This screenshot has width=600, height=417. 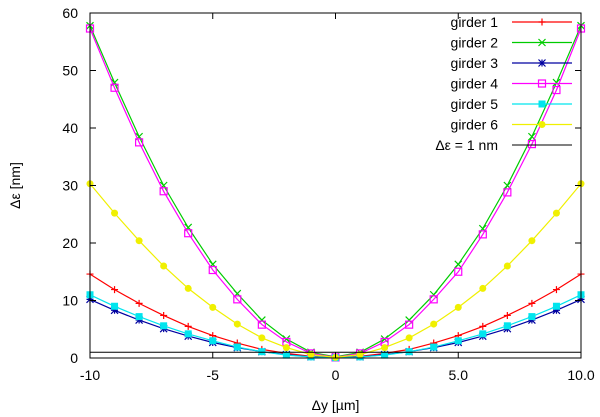 What do you see at coordinates (90, 375) in the screenshot?
I see `x-tick-label: -10` at bounding box center [90, 375].